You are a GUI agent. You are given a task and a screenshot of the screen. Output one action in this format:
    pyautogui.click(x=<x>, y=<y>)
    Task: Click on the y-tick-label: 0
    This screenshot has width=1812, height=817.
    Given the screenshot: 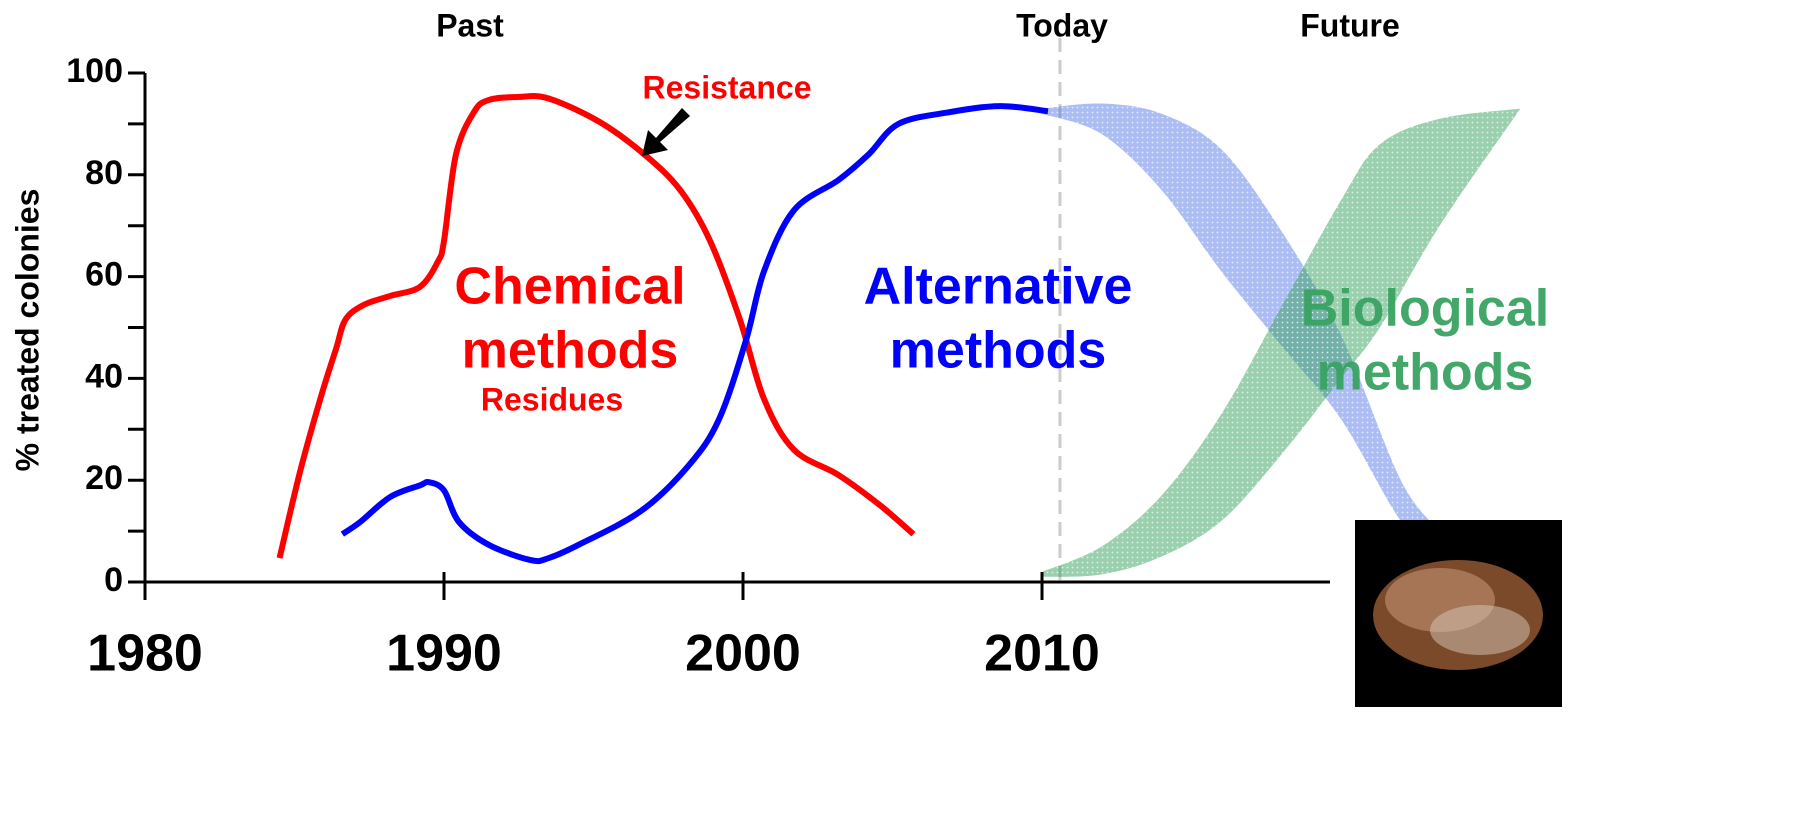 What is the action you would take?
    pyautogui.click(x=113, y=580)
    